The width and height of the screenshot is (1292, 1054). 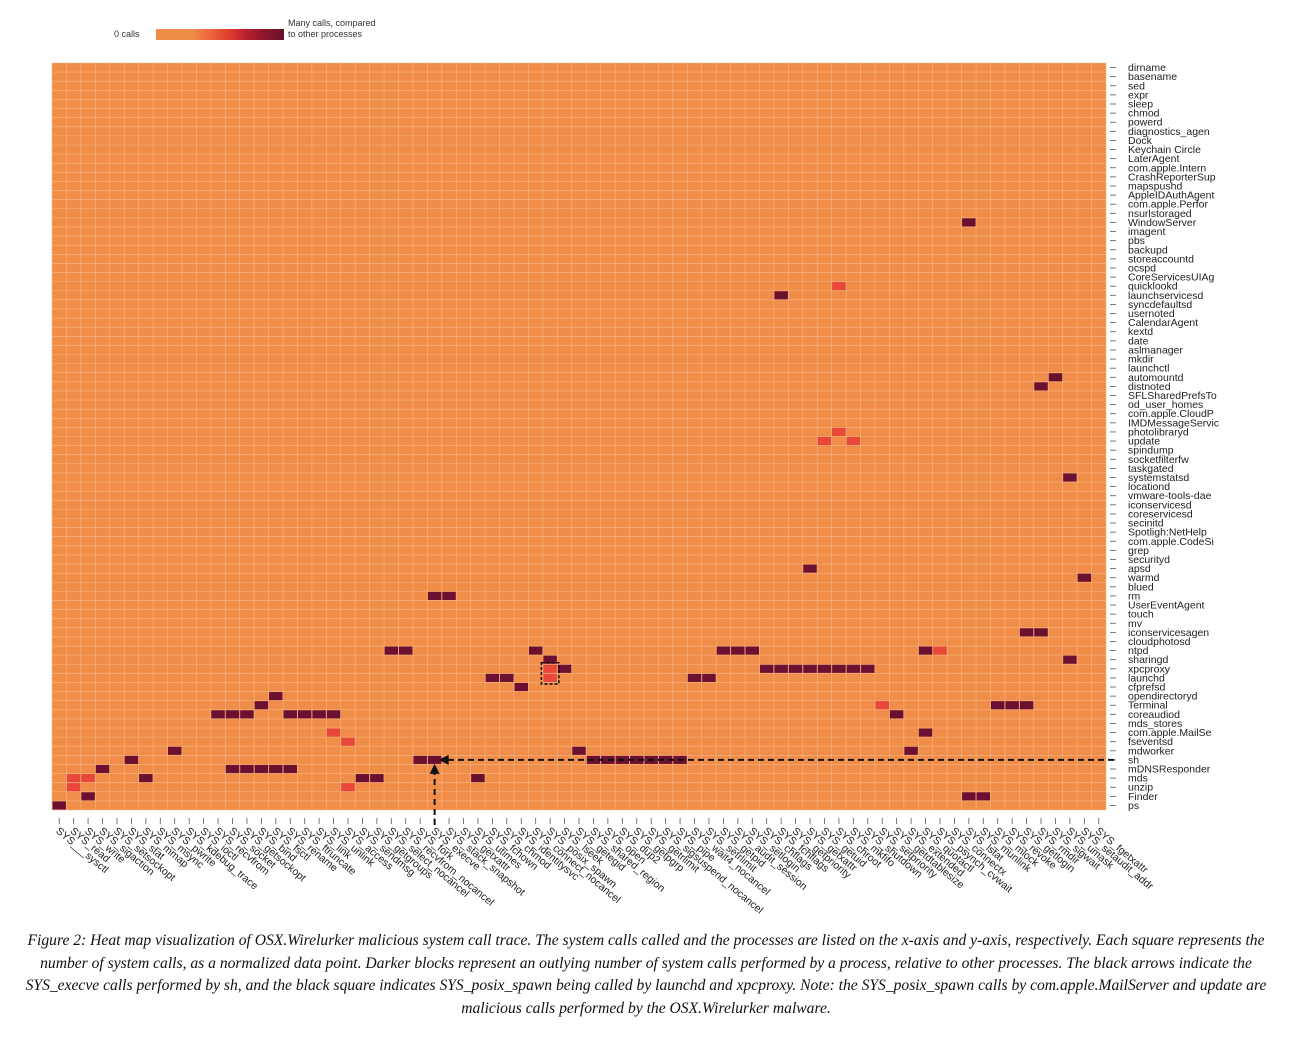 What do you see at coordinates (1153, 159) in the screenshot?
I see `y-tick-label: LaterAgent` at bounding box center [1153, 159].